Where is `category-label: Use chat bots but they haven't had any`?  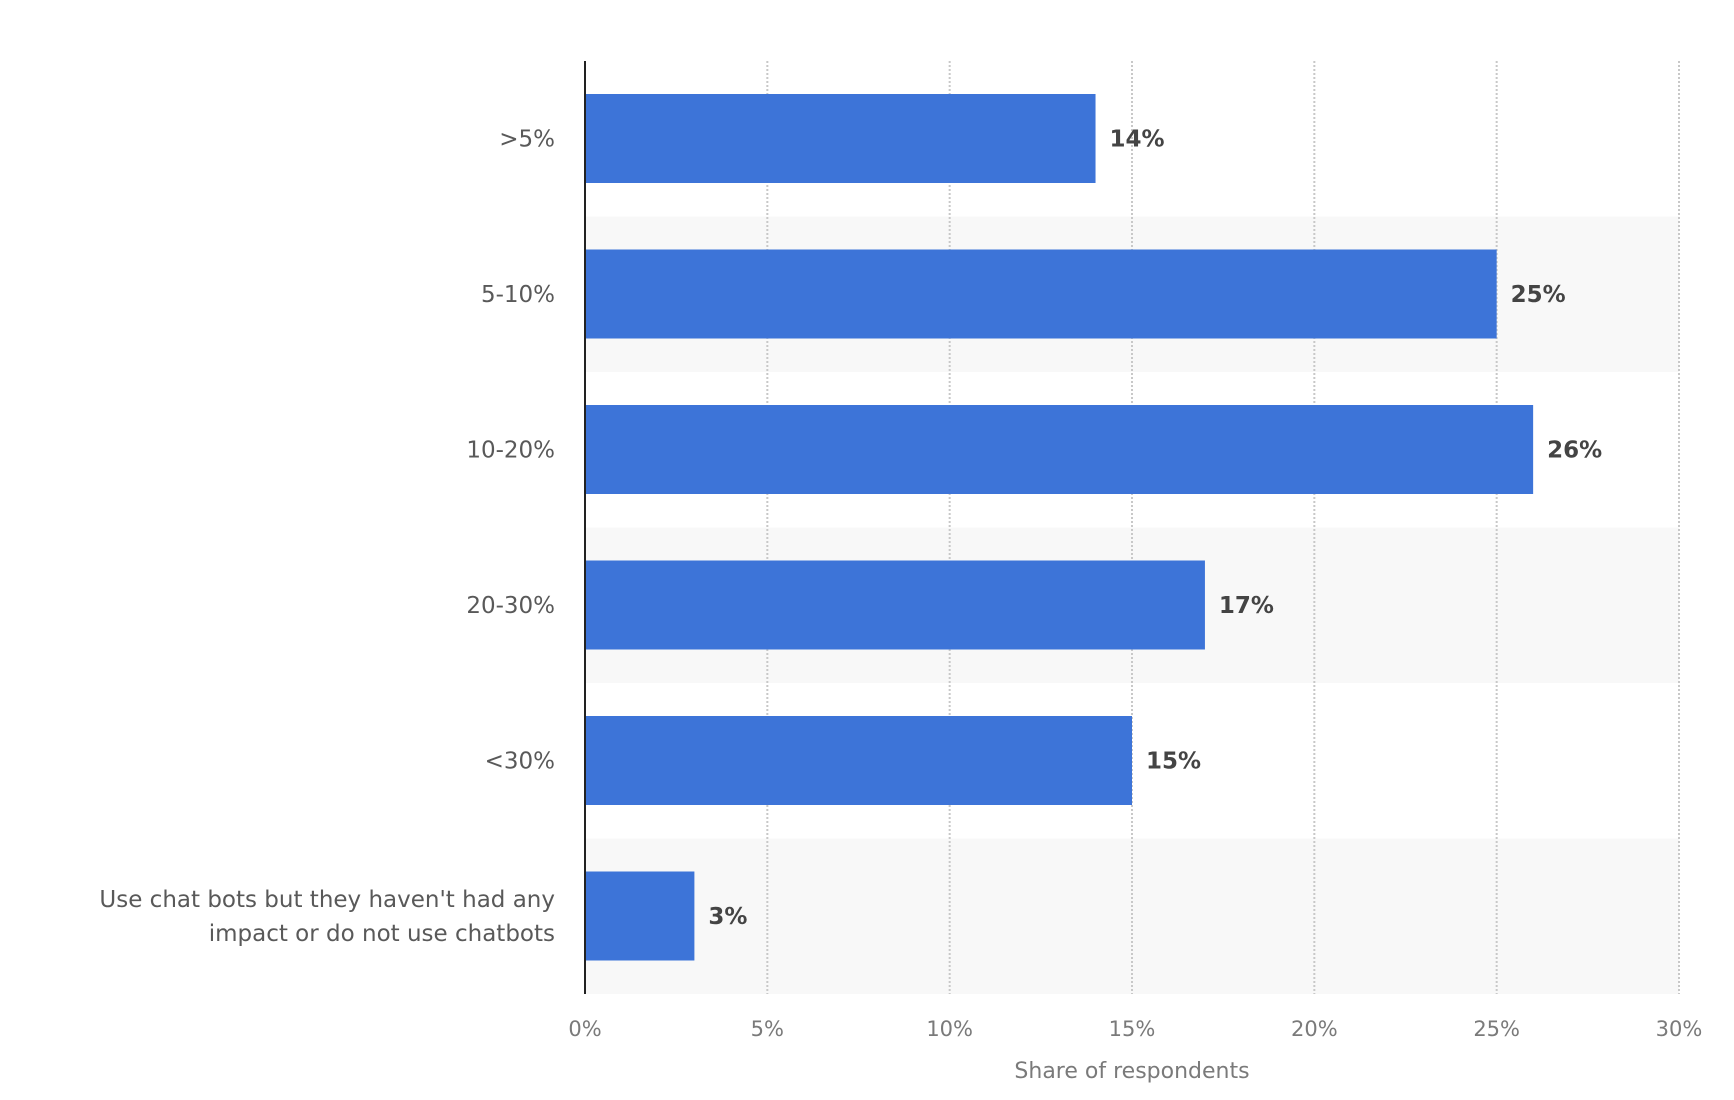
category-label: Use chat bots but they haven't had any is located at coordinates (327, 900).